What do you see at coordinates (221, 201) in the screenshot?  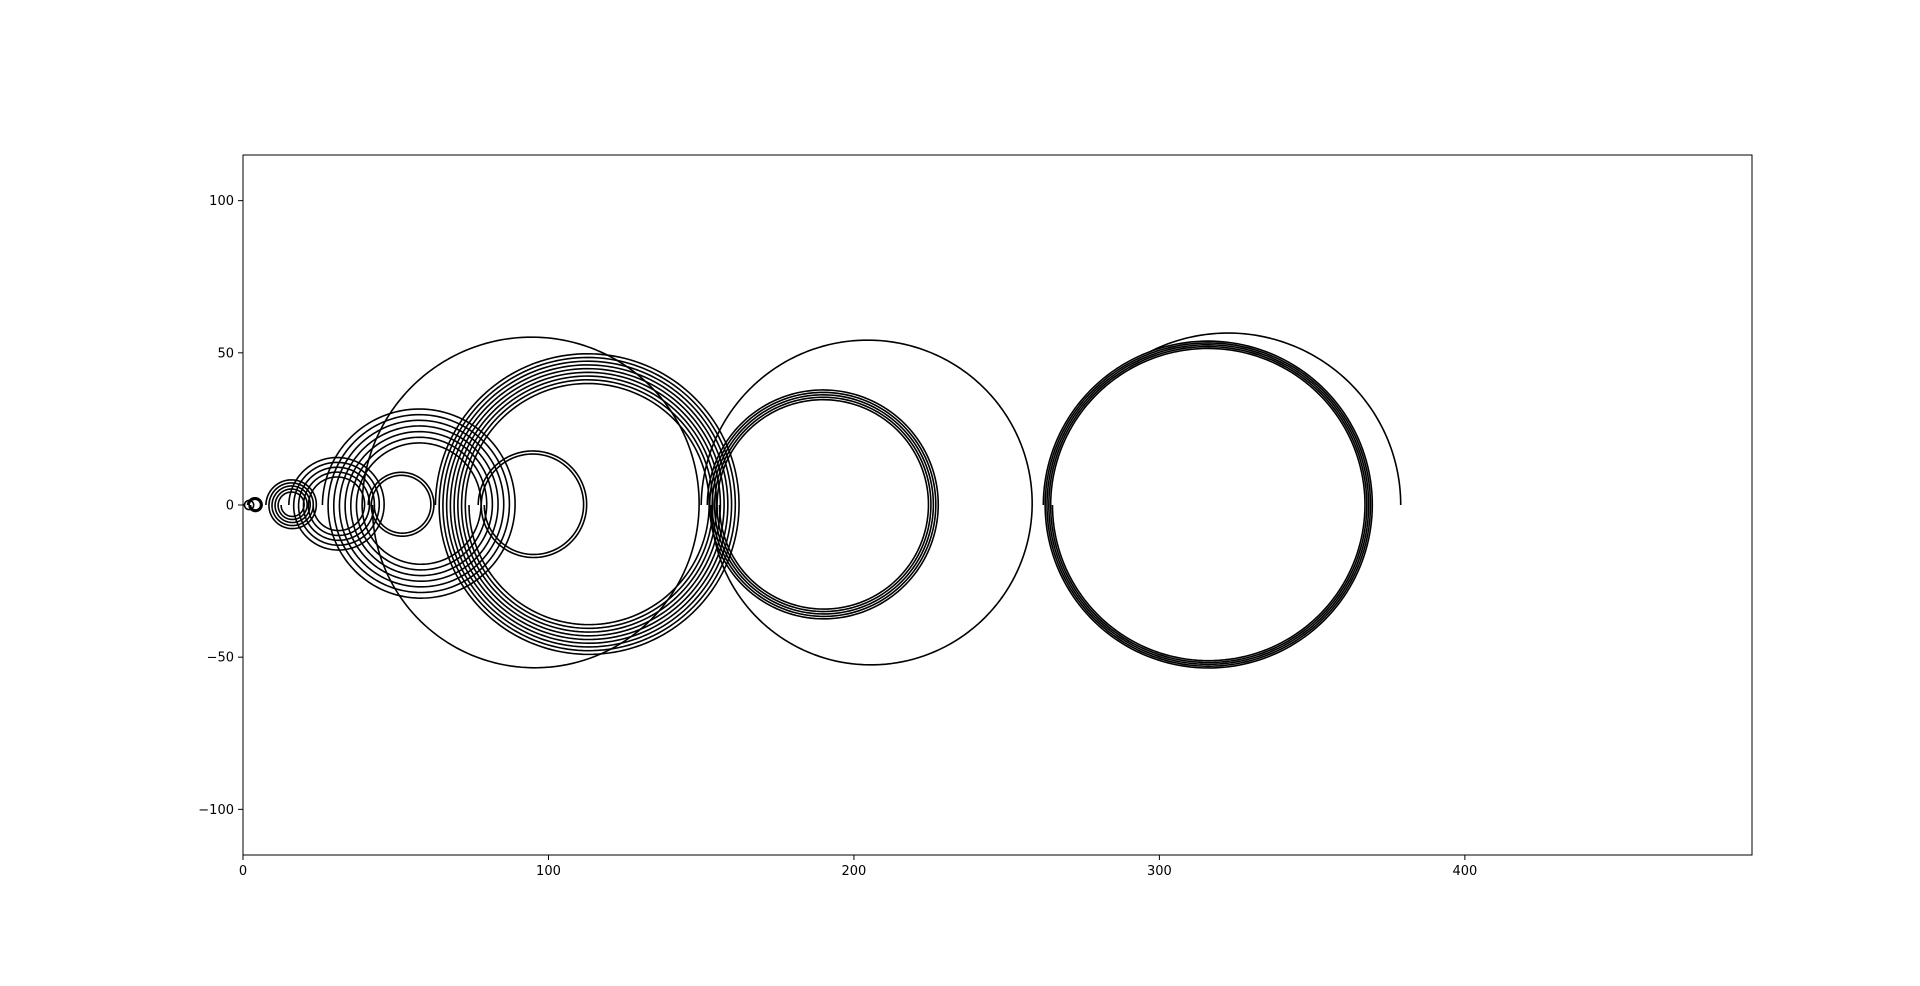 I see `y-tick-label: 100` at bounding box center [221, 201].